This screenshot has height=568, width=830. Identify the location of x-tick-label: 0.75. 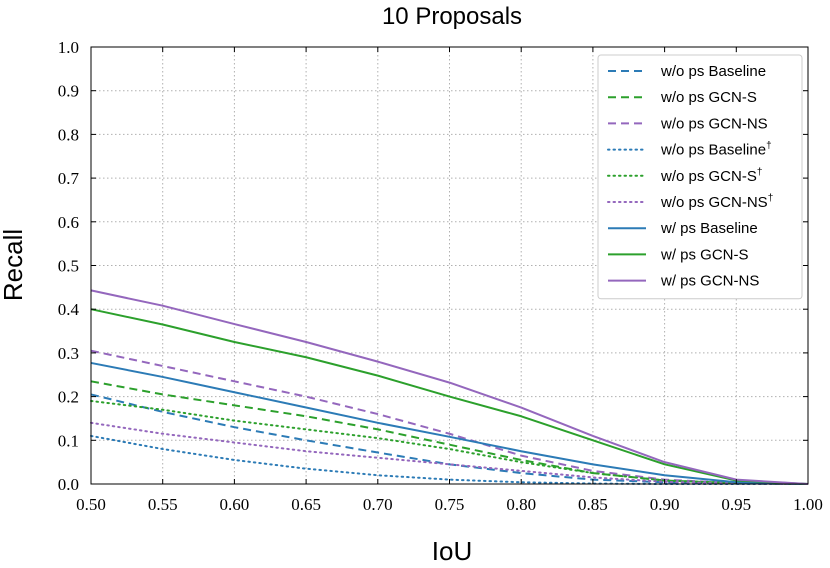
(450, 504).